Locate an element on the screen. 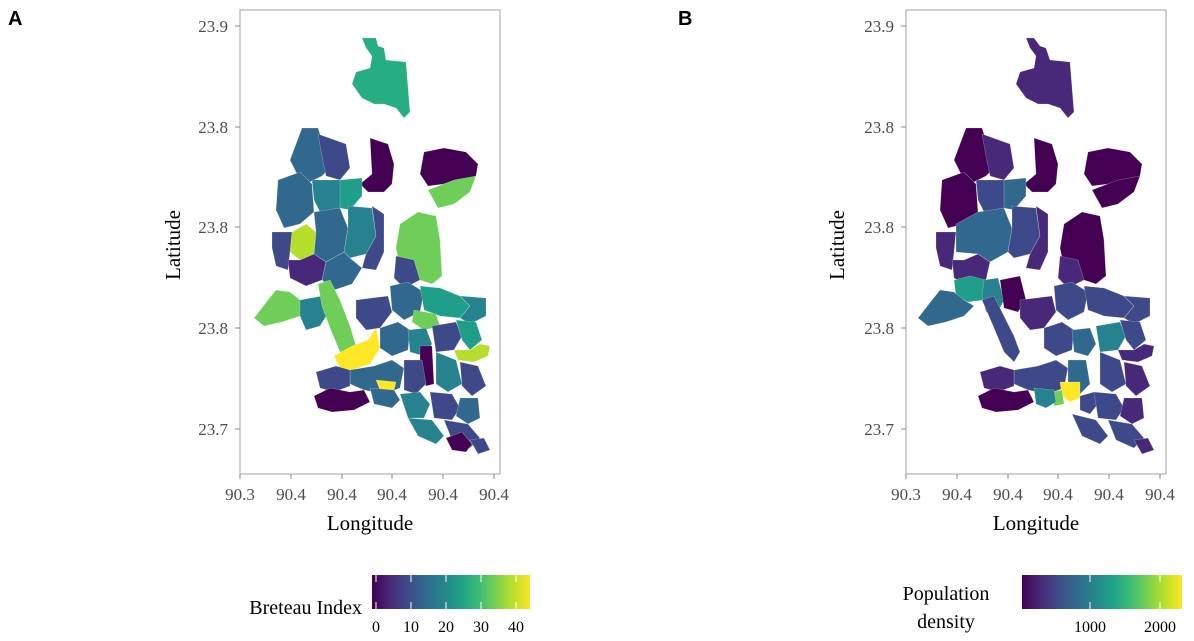 Image resolution: width=1194 pixels, height=641 pixels. panel-a-legend-tick-3: 30 is located at coordinates (481, 627).